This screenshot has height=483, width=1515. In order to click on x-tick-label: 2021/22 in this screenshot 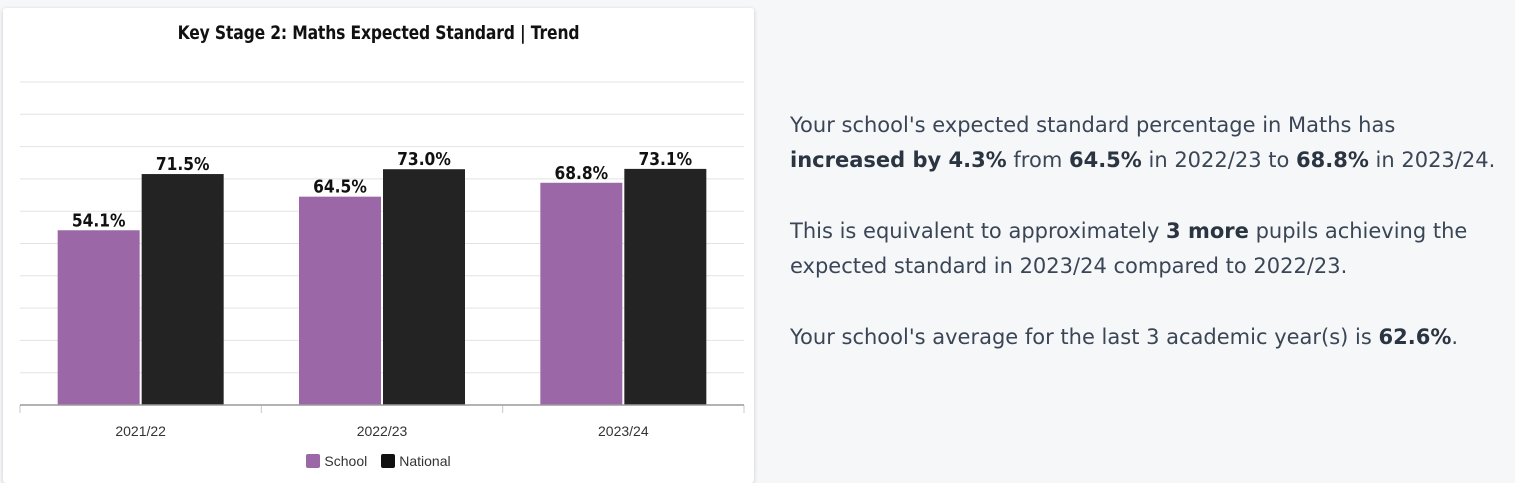, I will do `click(140, 431)`.